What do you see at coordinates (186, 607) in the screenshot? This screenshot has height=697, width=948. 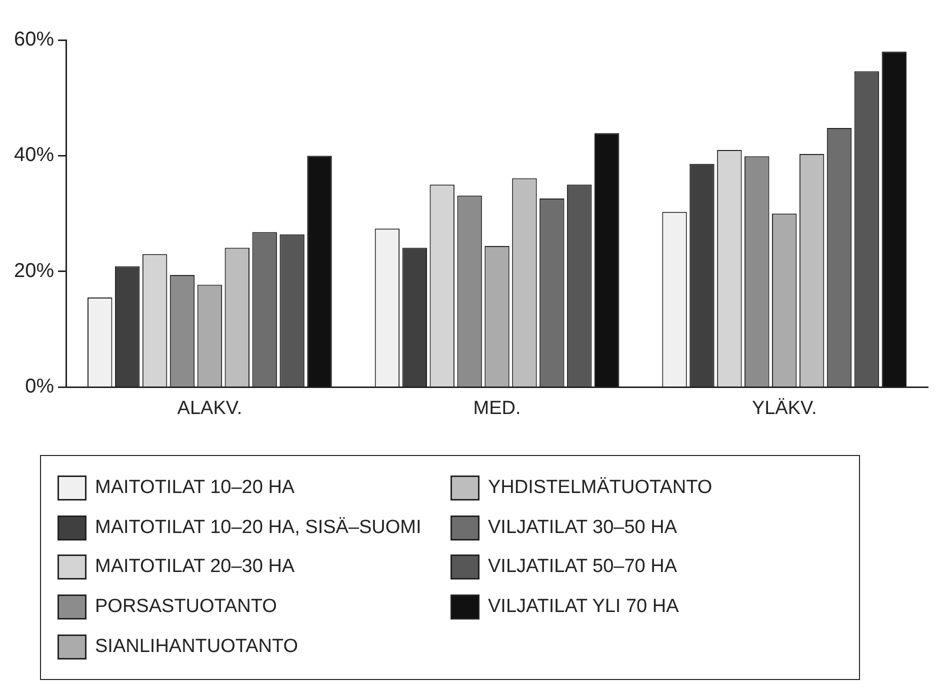 I see `legend-label: PORSASTUOTANTO` at bounding box center [186, 607].